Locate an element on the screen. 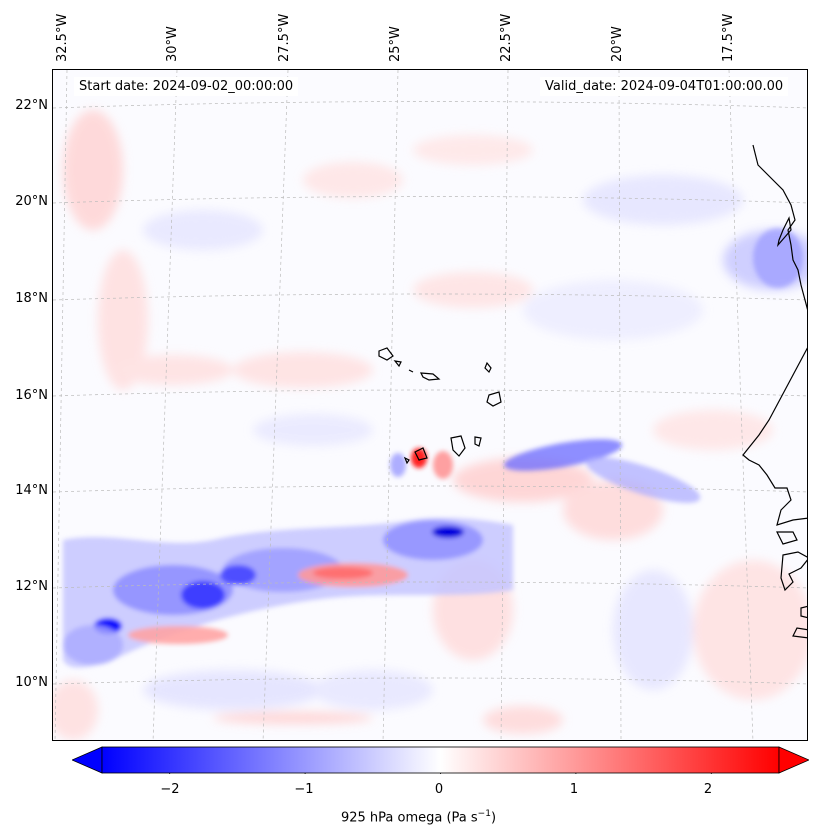 The image size is (837, 839). colorbar-extend-min is located at coordinates (87, 760).